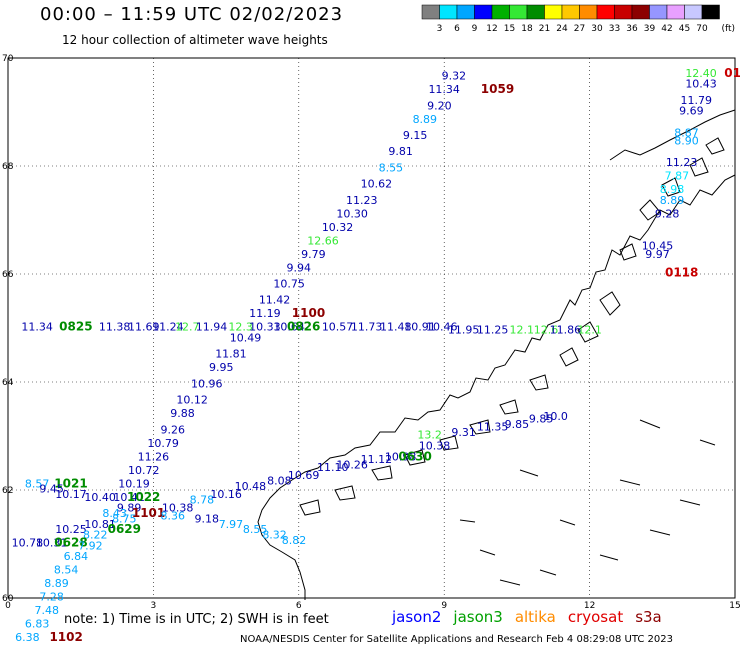 The height and width of the screenshot is (650, 740). Describe the element at coordinates (289, 327) in the screenshot. I see `wave-height-value: 10.64` at that location.